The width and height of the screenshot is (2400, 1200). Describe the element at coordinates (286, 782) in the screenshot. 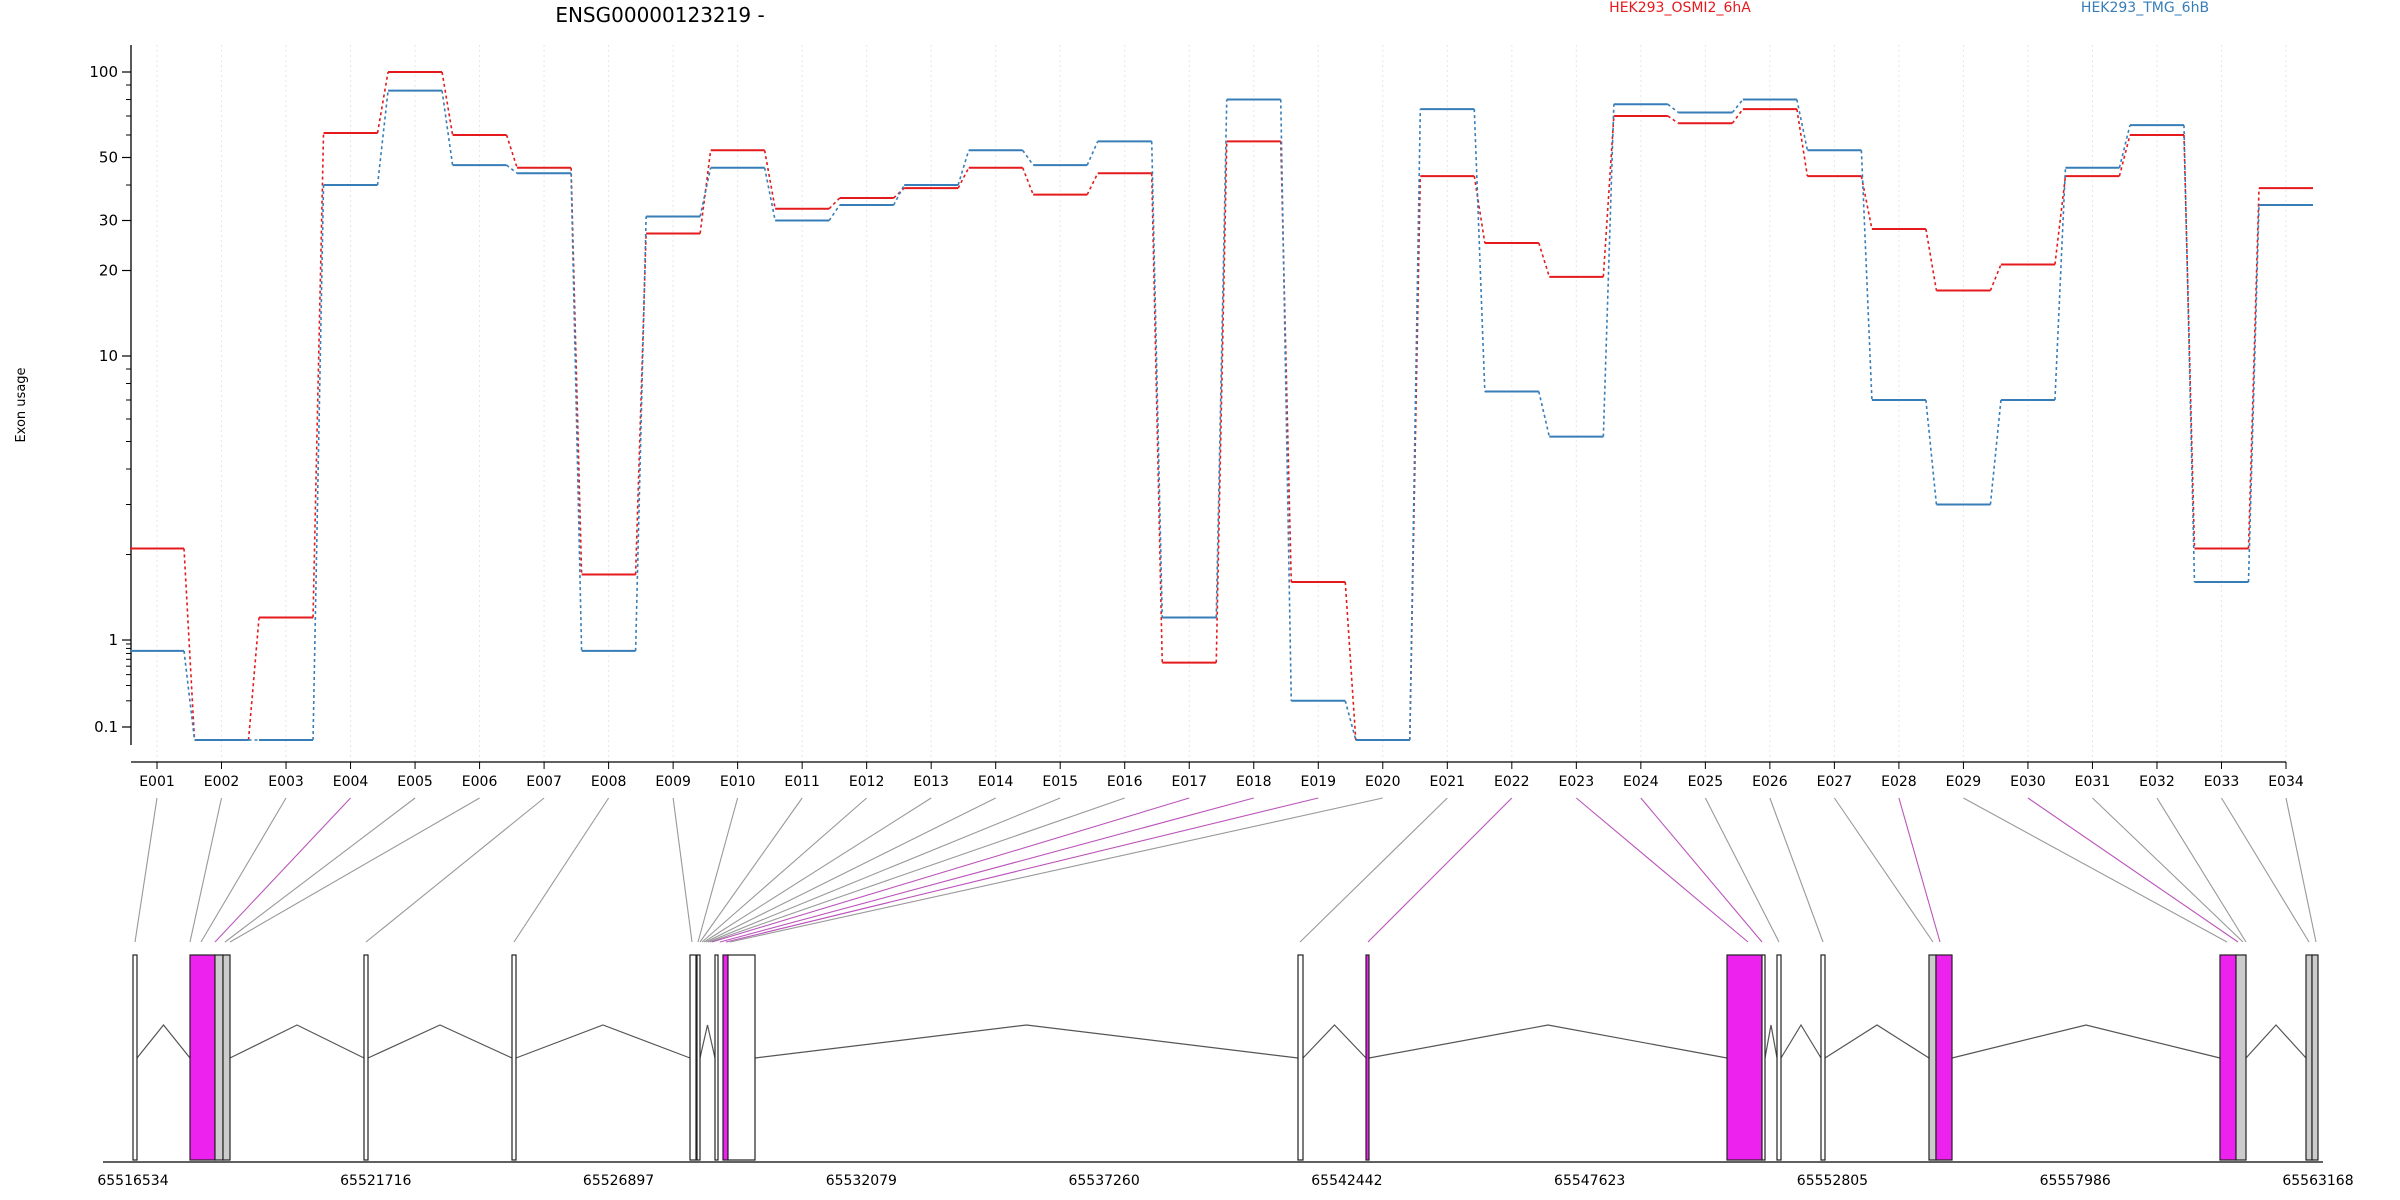

I see `x-tick-label: E003` at that location.